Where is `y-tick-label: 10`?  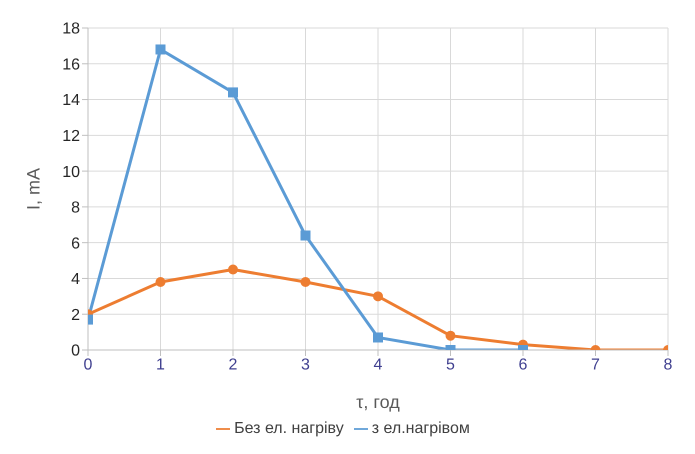 y-tick-label: 10 is located at coordinates (71, 172).